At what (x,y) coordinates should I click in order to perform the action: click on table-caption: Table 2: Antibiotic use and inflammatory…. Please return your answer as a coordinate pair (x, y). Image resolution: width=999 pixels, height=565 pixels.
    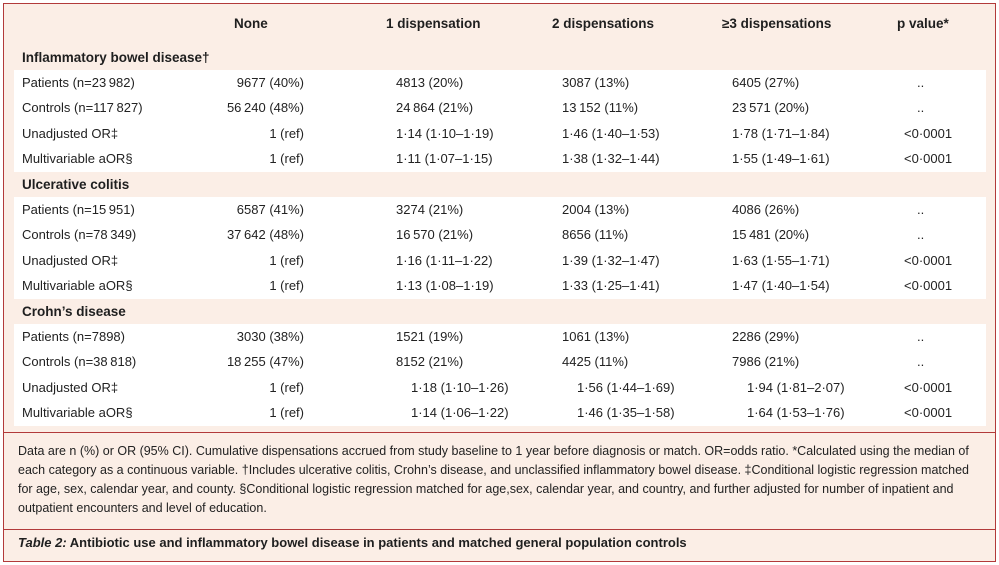
    Looking at the image, I should click on (352, 542).